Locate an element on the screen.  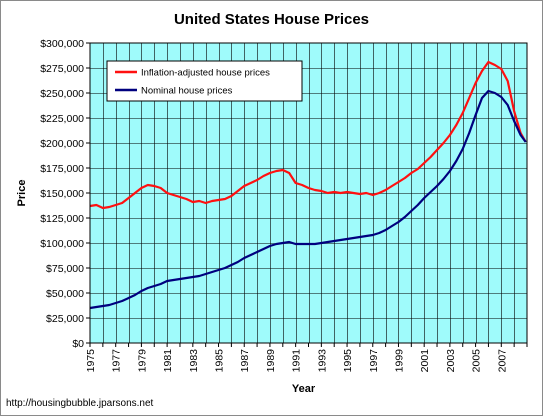
legend-box is located at coordinates (204, 81).